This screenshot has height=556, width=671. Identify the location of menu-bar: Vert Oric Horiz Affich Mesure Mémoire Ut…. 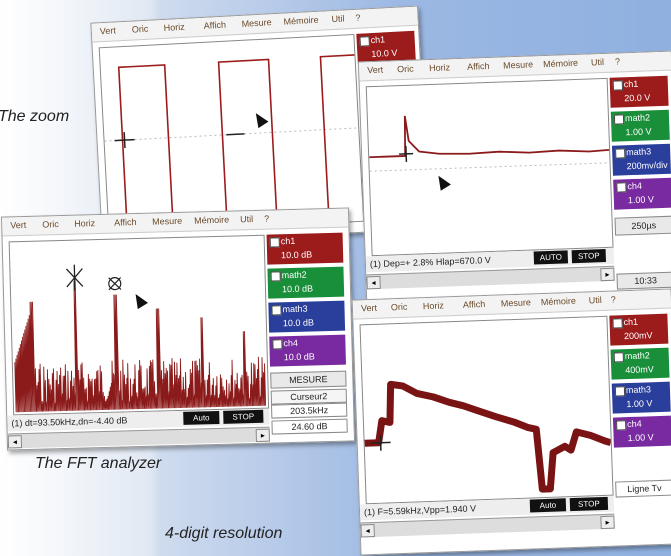
(175, 223).